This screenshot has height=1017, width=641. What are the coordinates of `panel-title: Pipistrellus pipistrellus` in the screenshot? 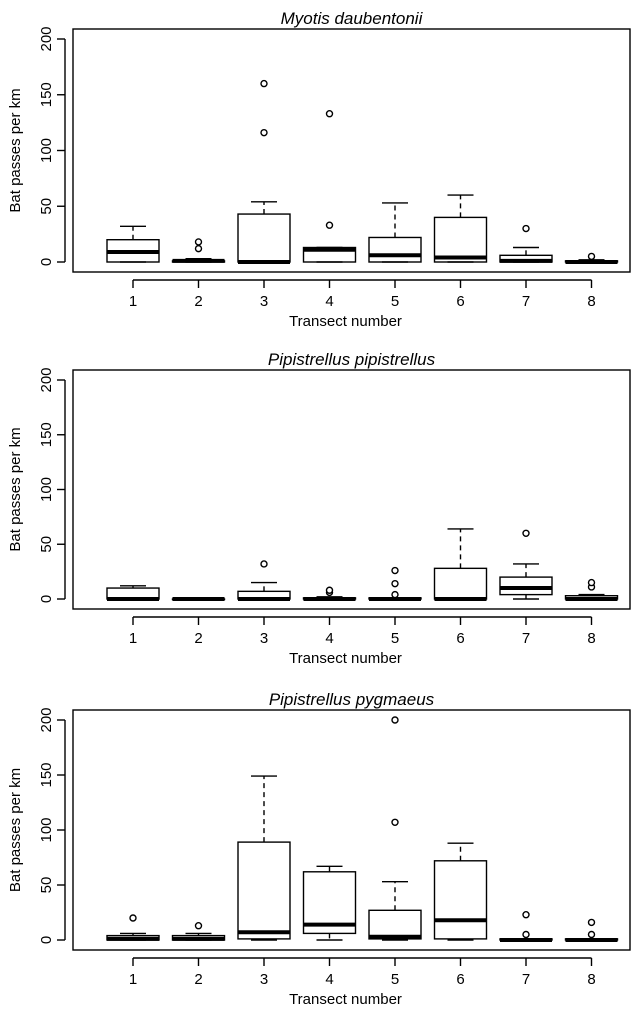 It's located at (352, 359).